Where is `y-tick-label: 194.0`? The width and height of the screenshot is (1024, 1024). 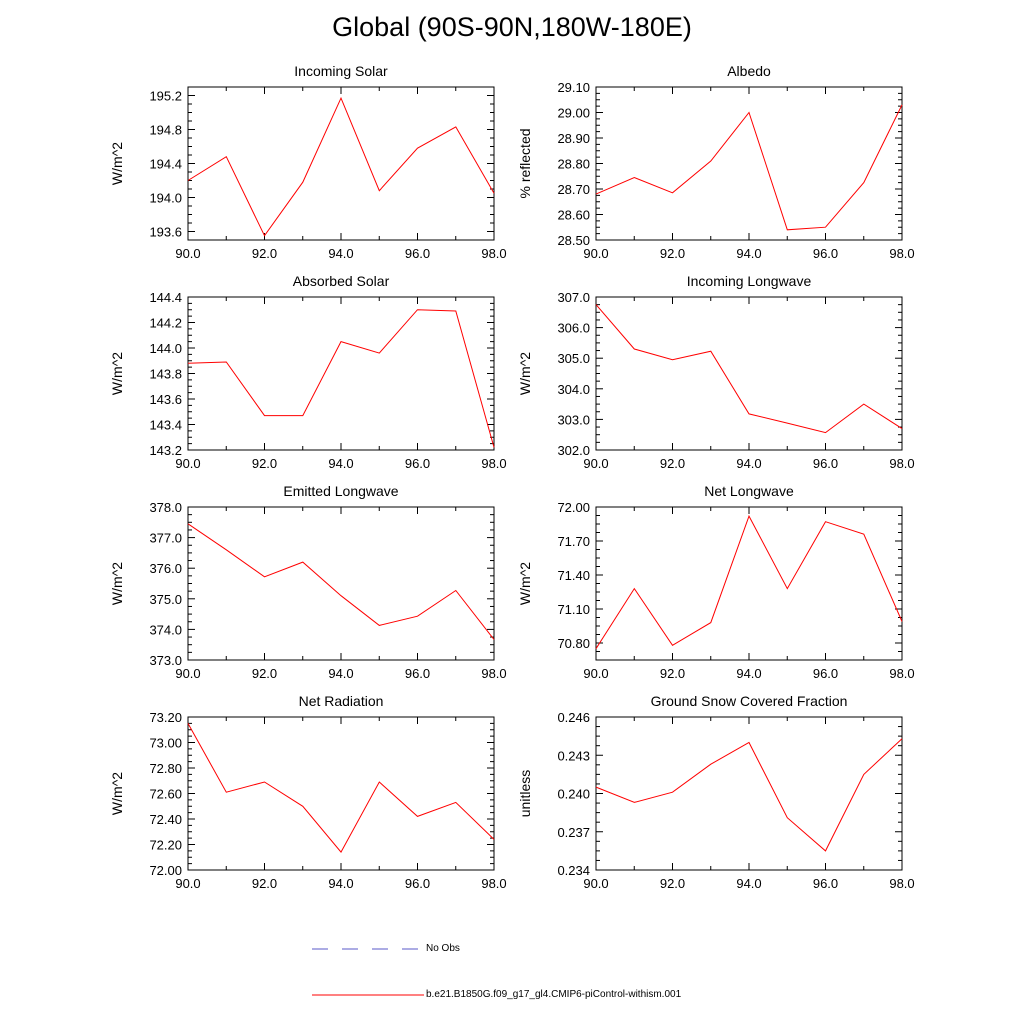
y-tick-label: 194.0 is located at coordinates (165, 198).